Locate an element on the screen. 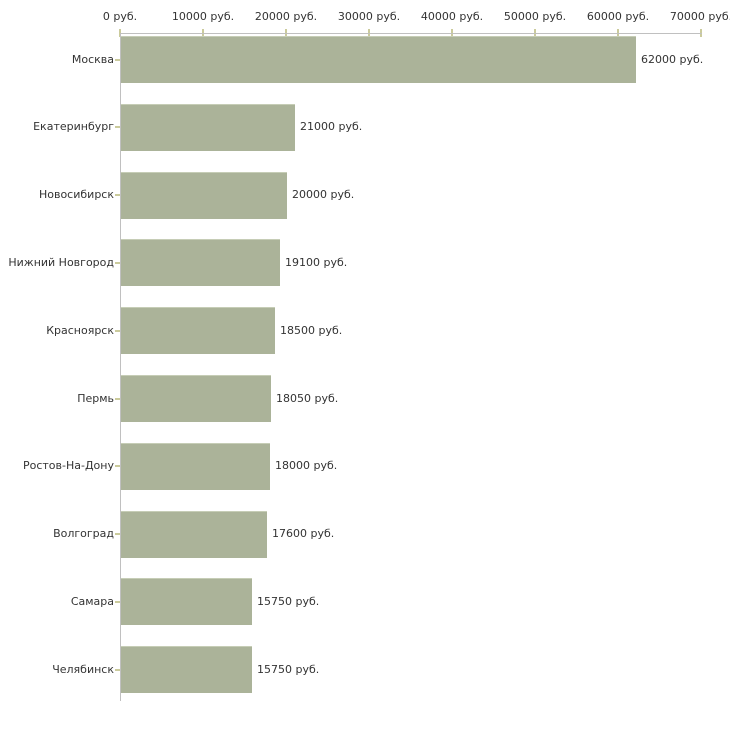 The image size is (730, 730). category-label: Екатеринбург is located at coordinates (73, 127).